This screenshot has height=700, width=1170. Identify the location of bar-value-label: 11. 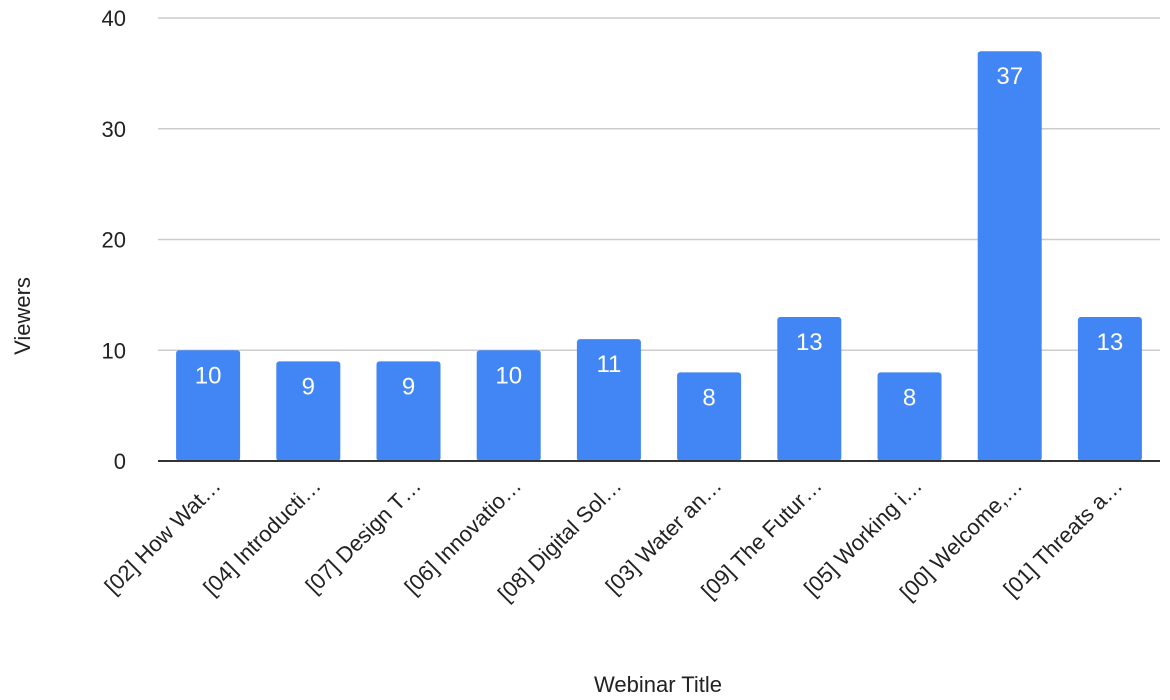
(608, 364).